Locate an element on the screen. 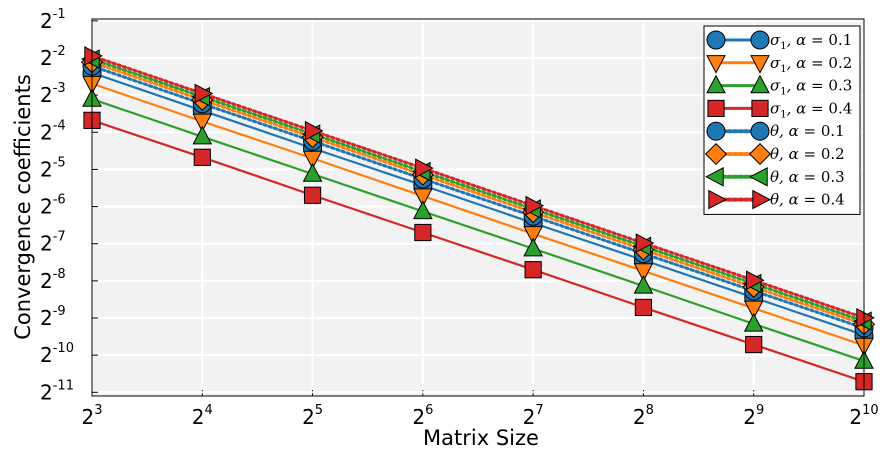 The width and height of the screenshot is (888, 457). y-tick-label: 2-11 is located at coordinates (57, 391).